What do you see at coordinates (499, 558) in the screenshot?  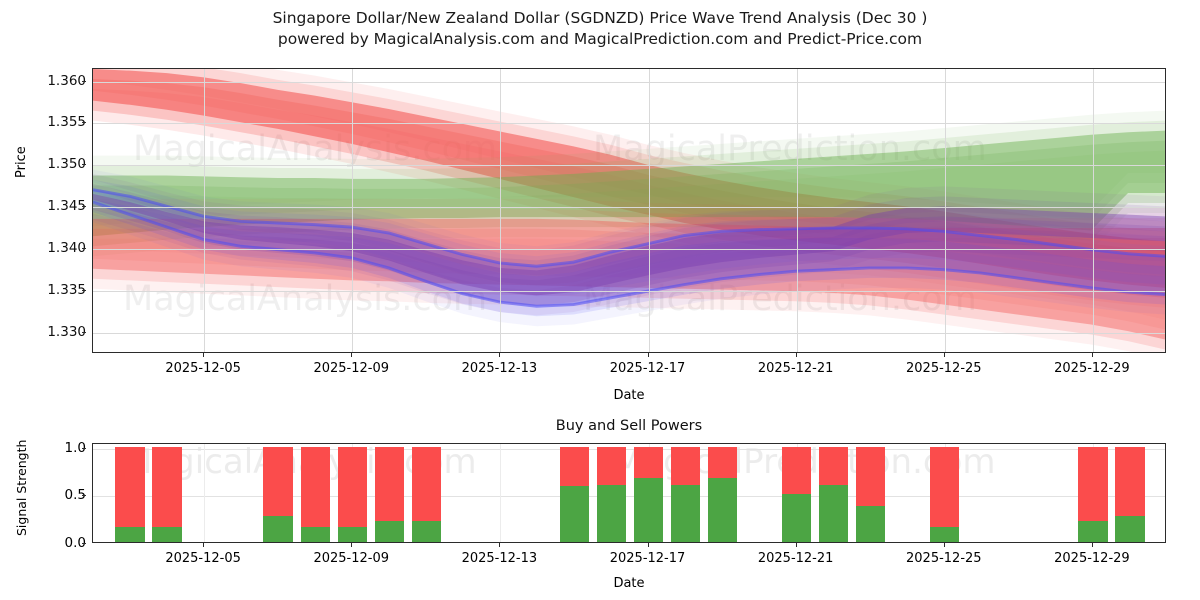 I see `signal-x-tick: 2025-12-13` at bounding box center [499, 558].